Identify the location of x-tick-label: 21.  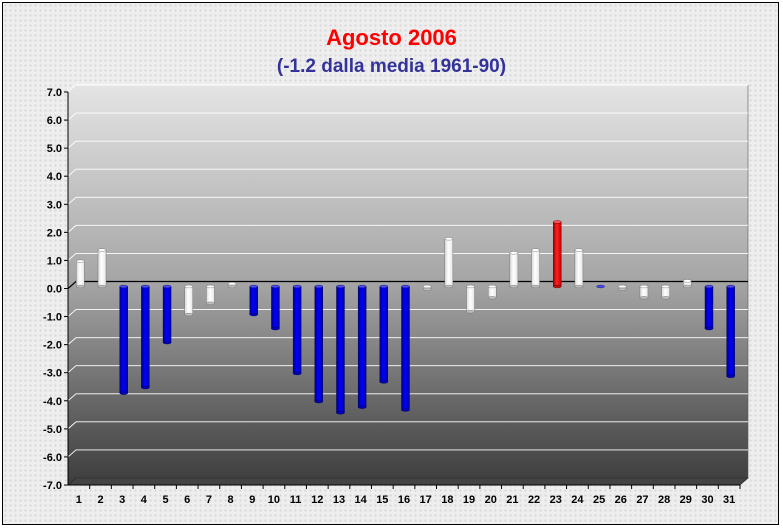
(512, 500).